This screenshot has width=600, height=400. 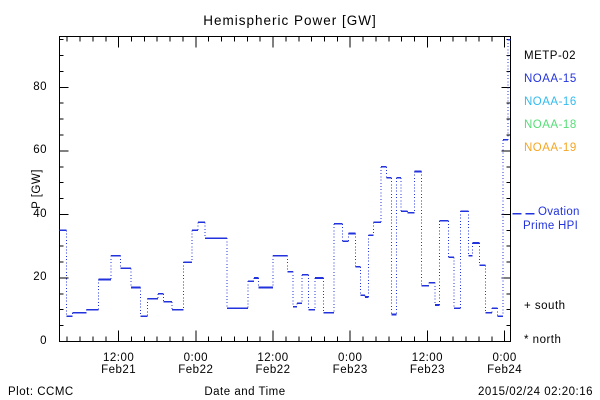 I want to click on south-marker-note: + south, so click(x=545, y=306).